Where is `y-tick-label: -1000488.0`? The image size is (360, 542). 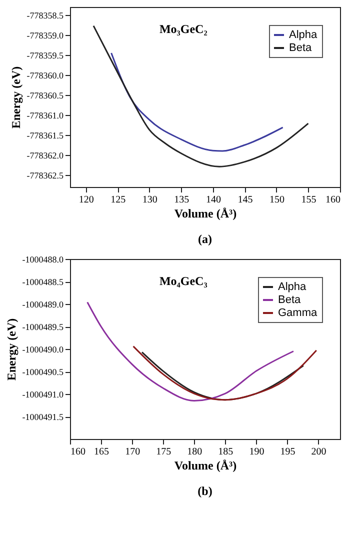 y-tick-label: -1000488.0 is located at coordinates (43, 259).